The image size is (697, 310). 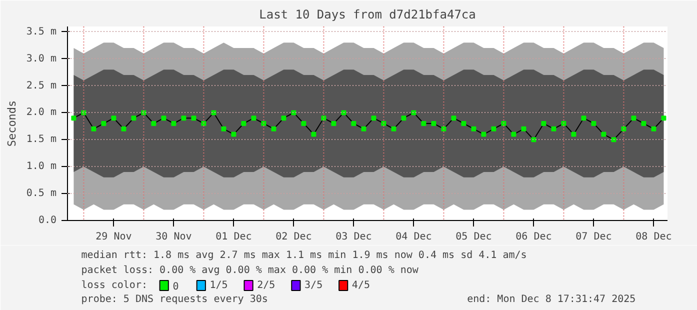 I want to click on y-tick-label: 3.0 m, so click(x=41, y=58).